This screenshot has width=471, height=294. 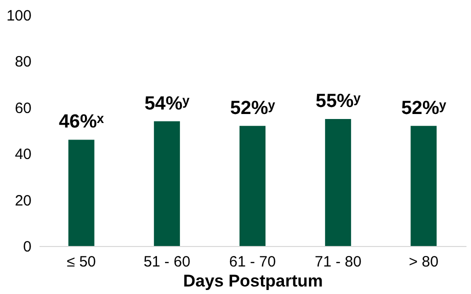 I want to click on x-tick-label: 51 - 60, so click(x=167, y=262).